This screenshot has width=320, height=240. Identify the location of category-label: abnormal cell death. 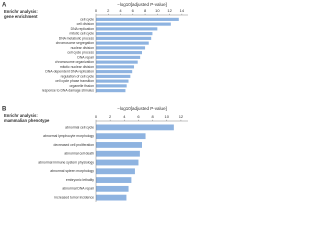
(79, 154).